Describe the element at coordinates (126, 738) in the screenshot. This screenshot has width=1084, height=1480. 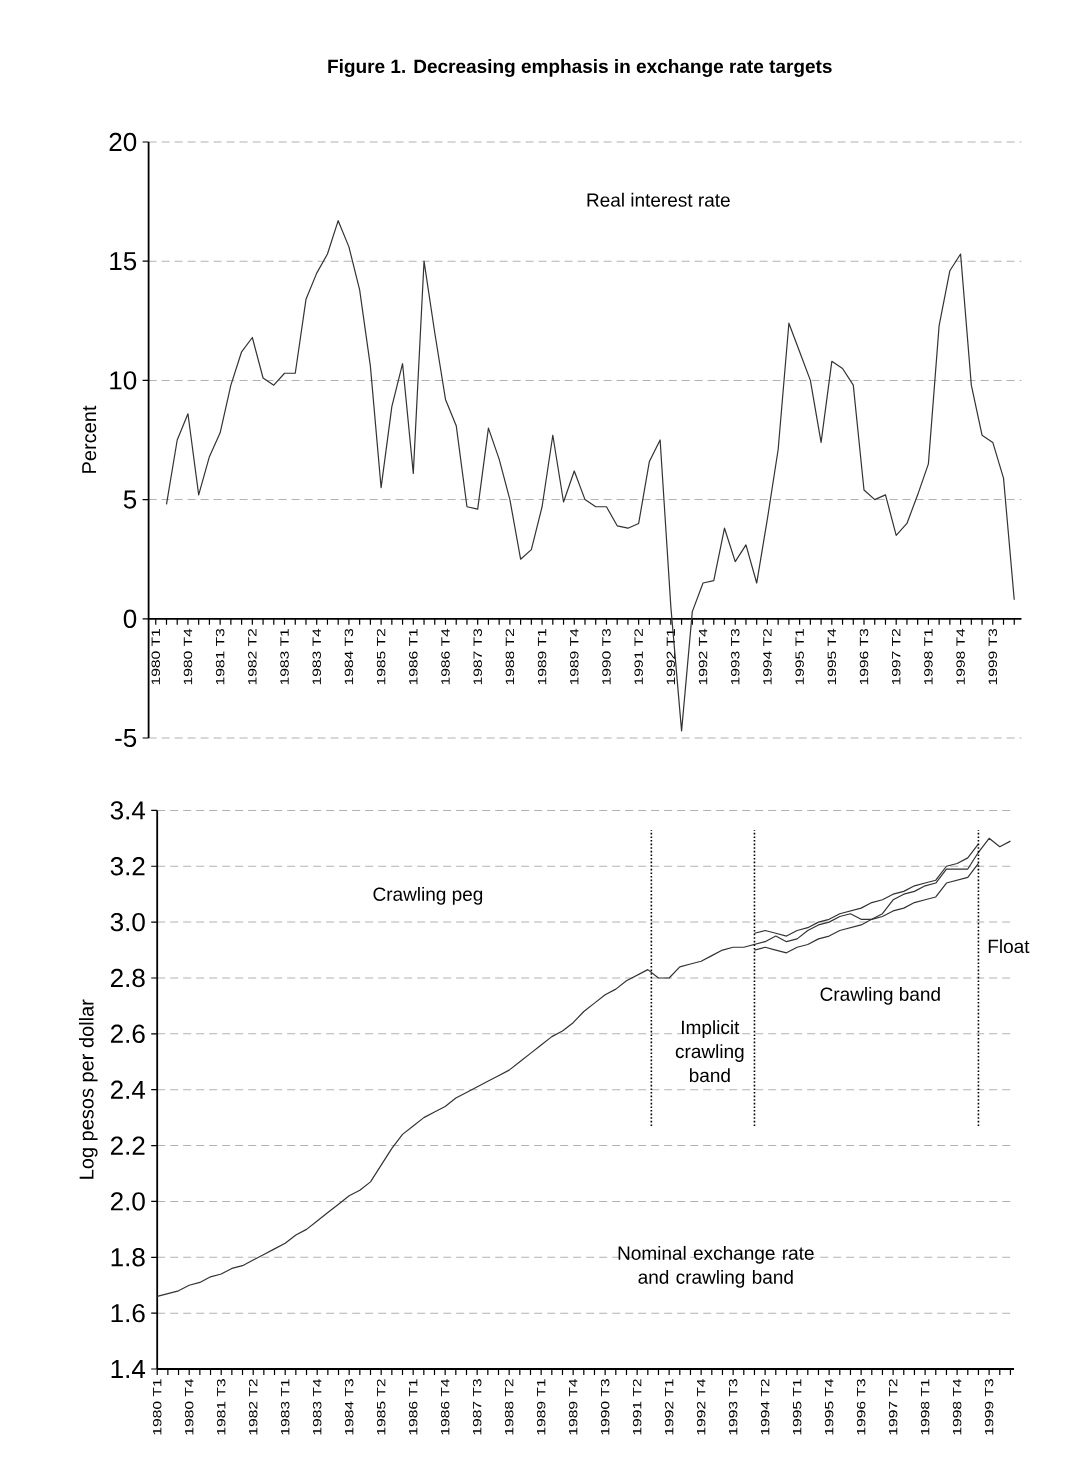
I see `y-tick-label: -5` at that location.